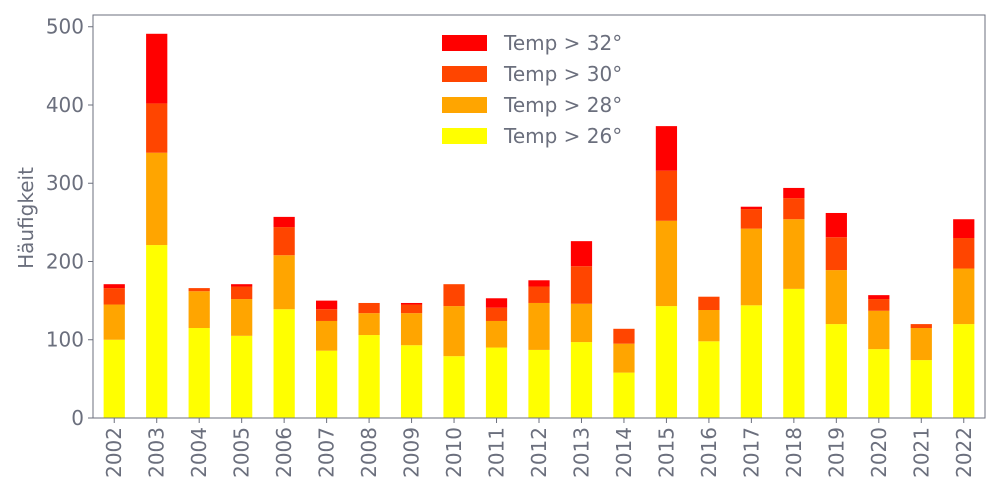 The image size is (1000, 504). What do you see at coordinates (65, 27) in the screenshot?
I see `y-tick-label: 500` at bounding box center [65, 27].